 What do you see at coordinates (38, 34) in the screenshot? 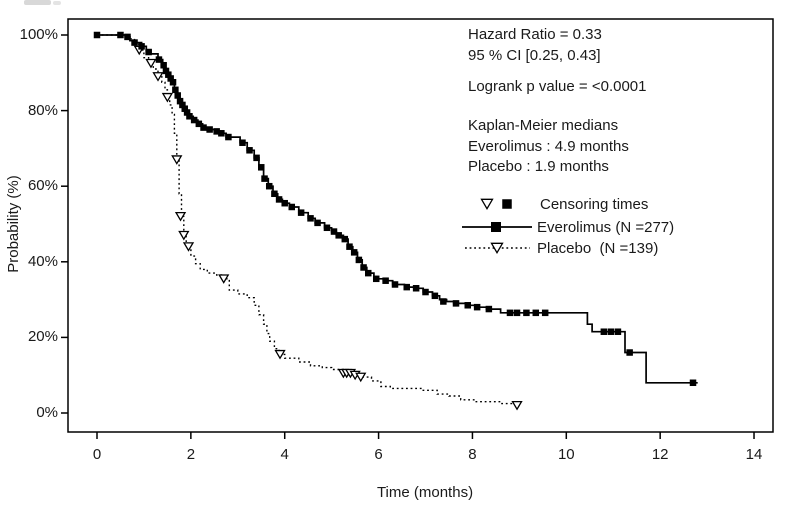
I see `y-tick-label-100: 100%` at bounding box center [38, 34].